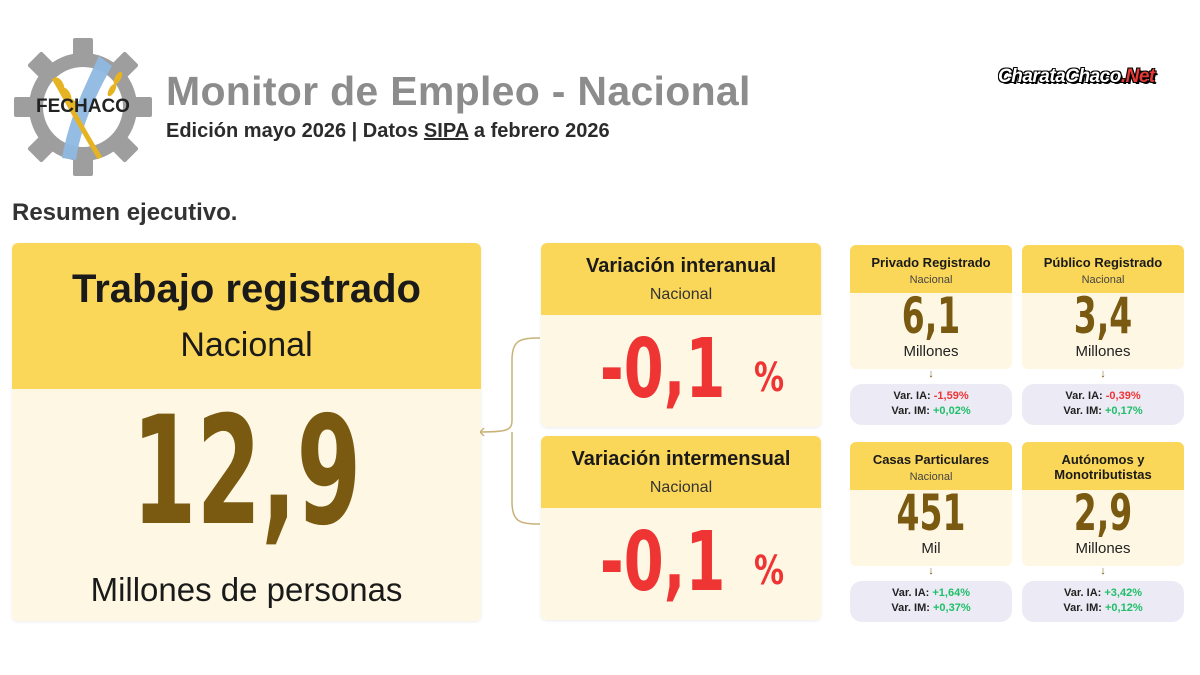  I want to click on main-card-header: Trabajo registrado Nacional, so click(246, 316).